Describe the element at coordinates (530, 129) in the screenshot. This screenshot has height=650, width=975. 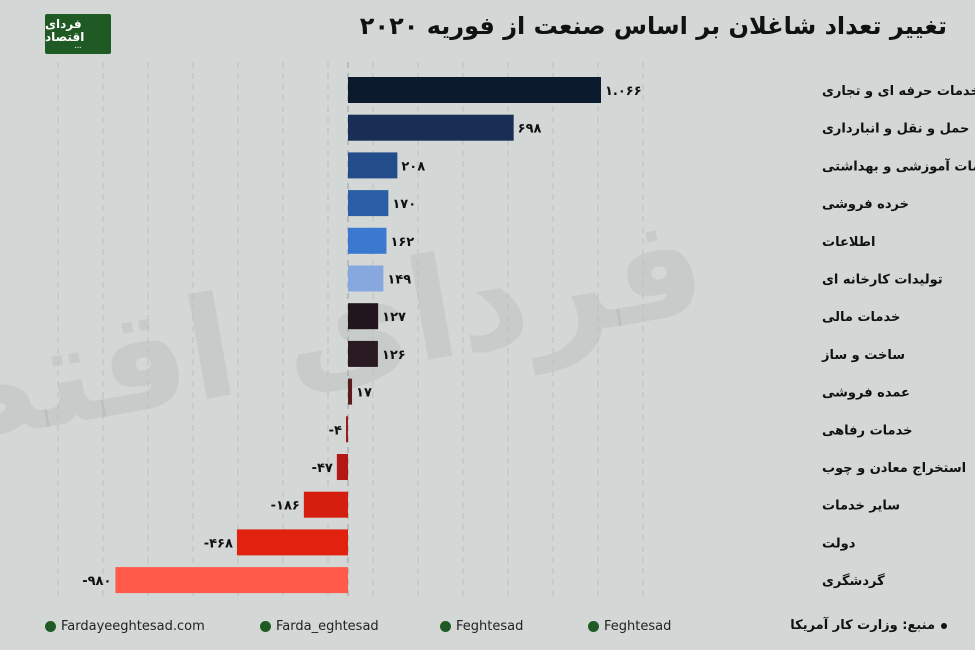
I see `data-label: ۶۹۸` at that location.